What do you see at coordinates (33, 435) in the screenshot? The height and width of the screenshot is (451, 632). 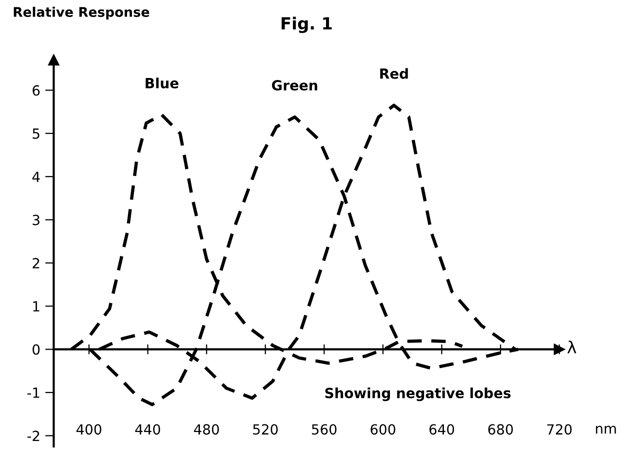 I see `y-tick-label: -2` at bounding box center [33, 435].